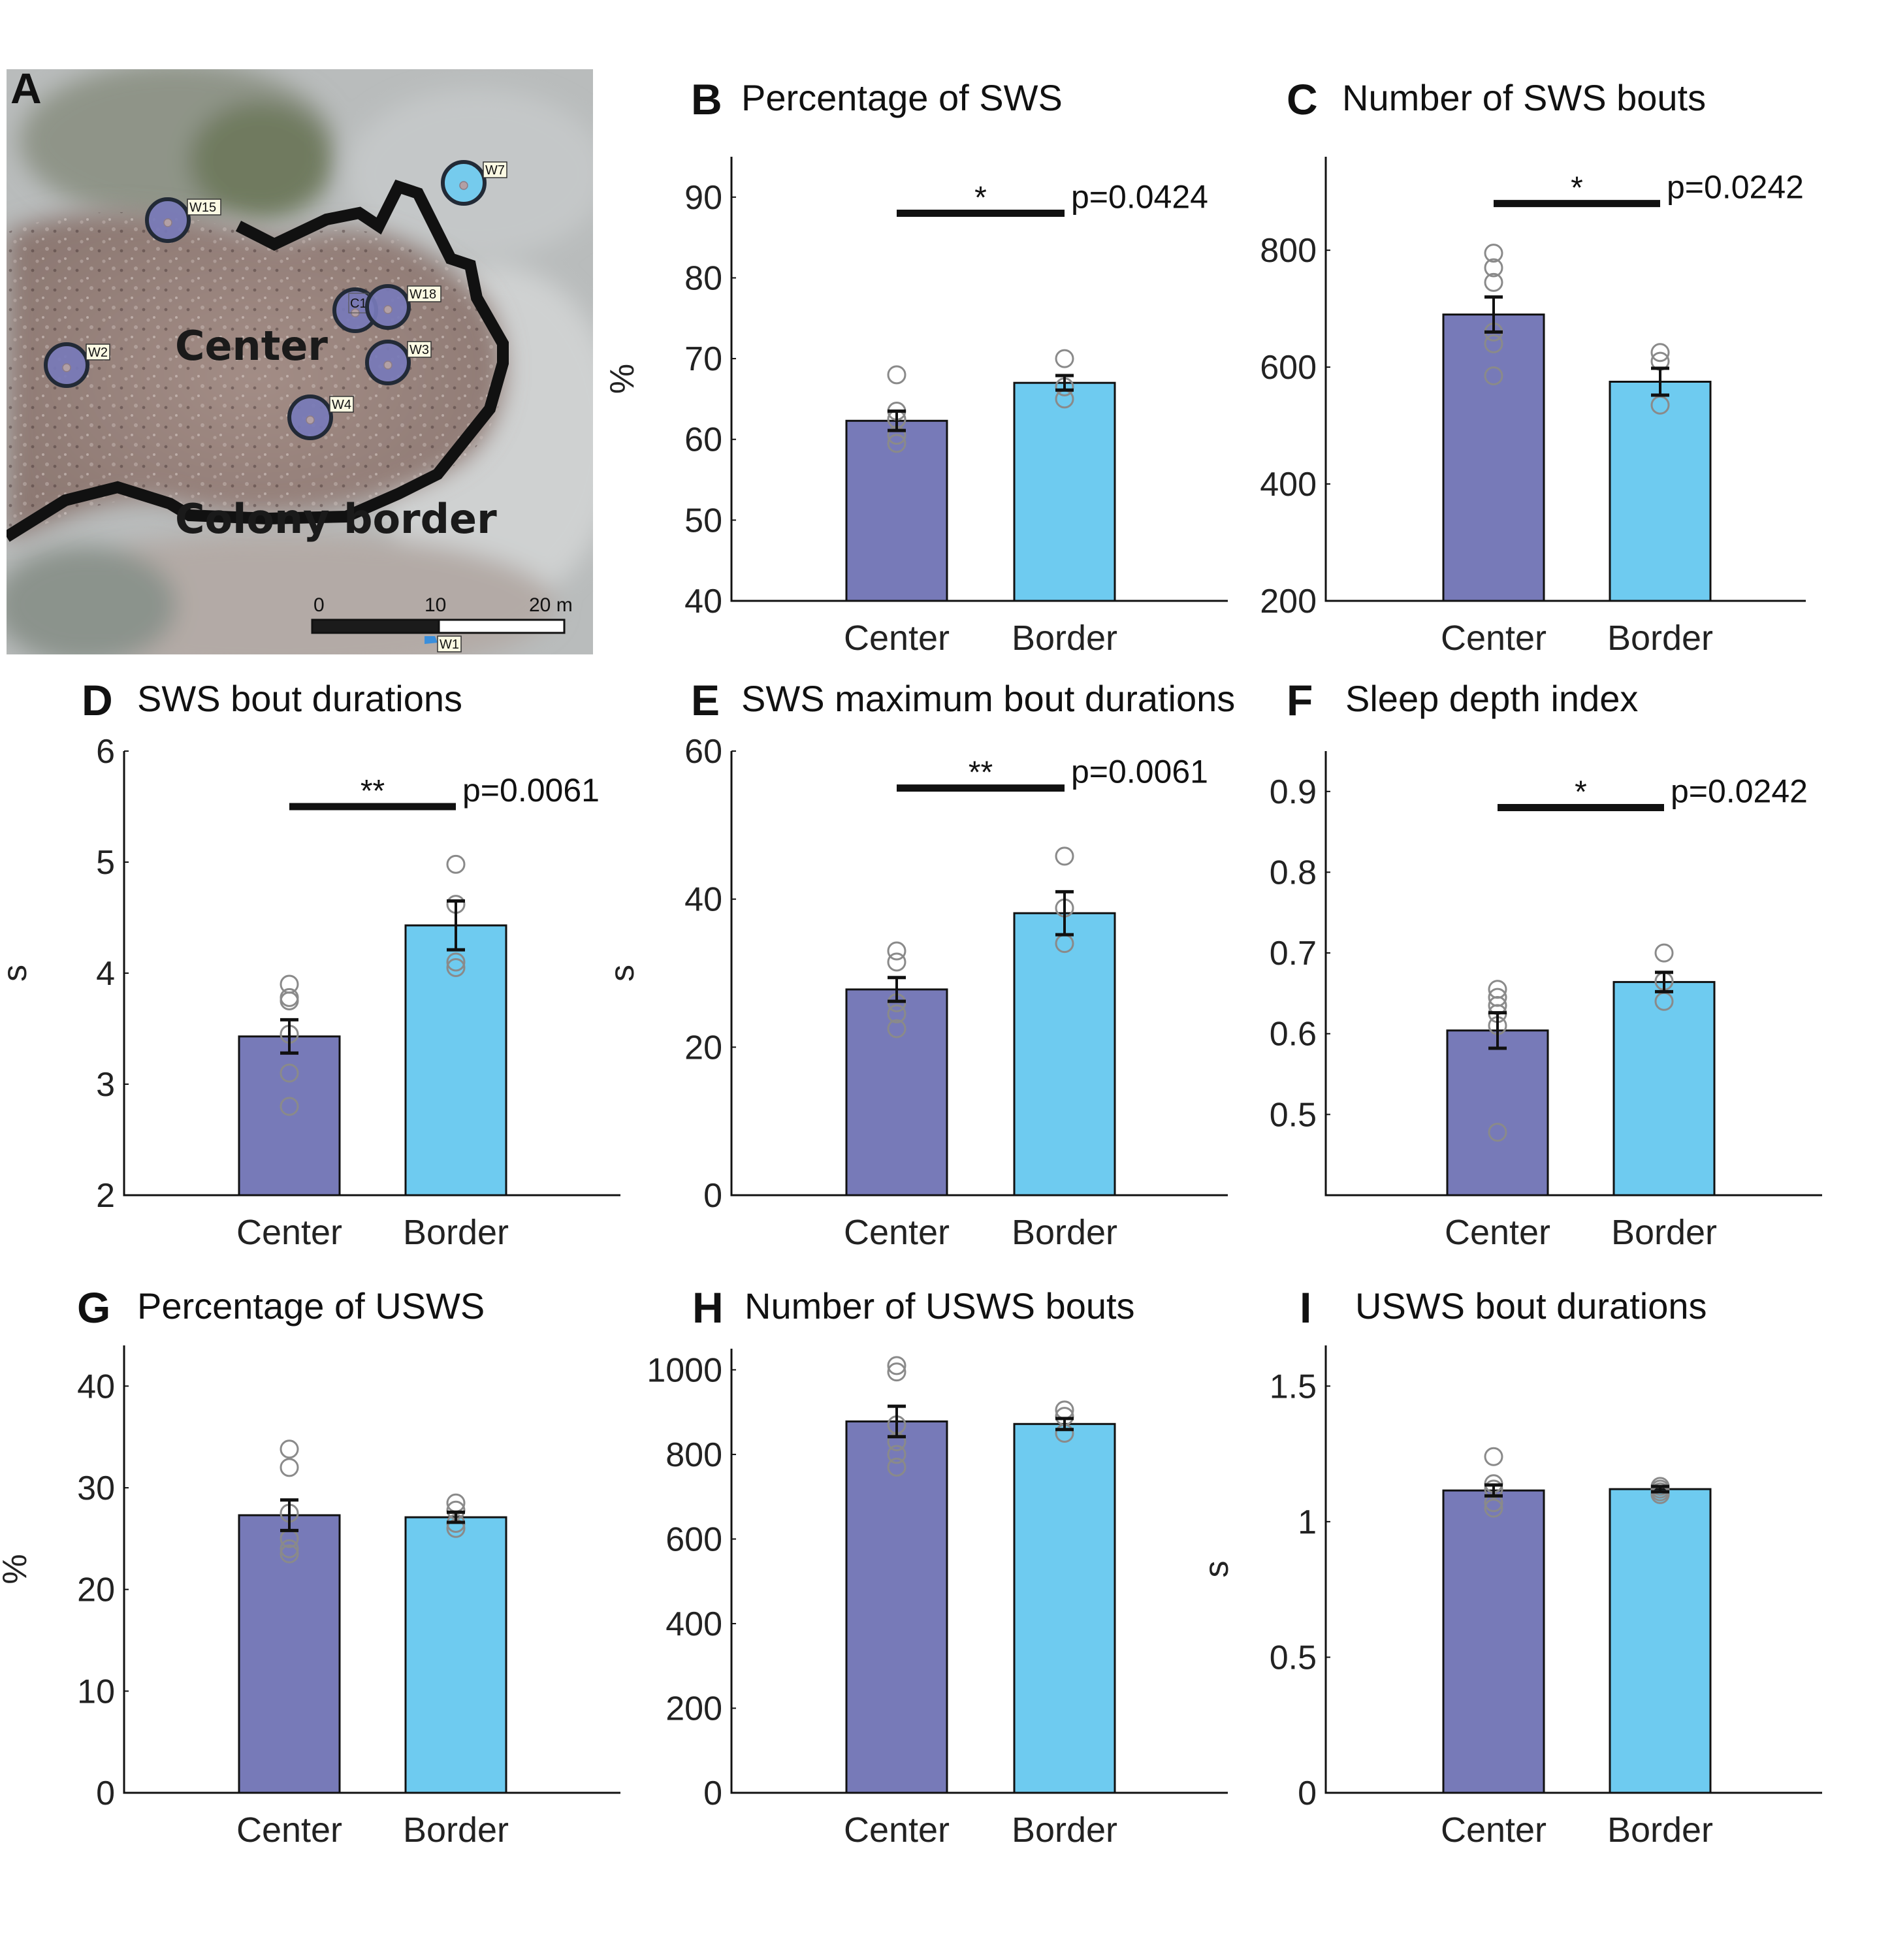 Image resolution: width=1892 pixels, height=1960 pixels. I want to click on y-tick-label: 400, so click(1288, 485).